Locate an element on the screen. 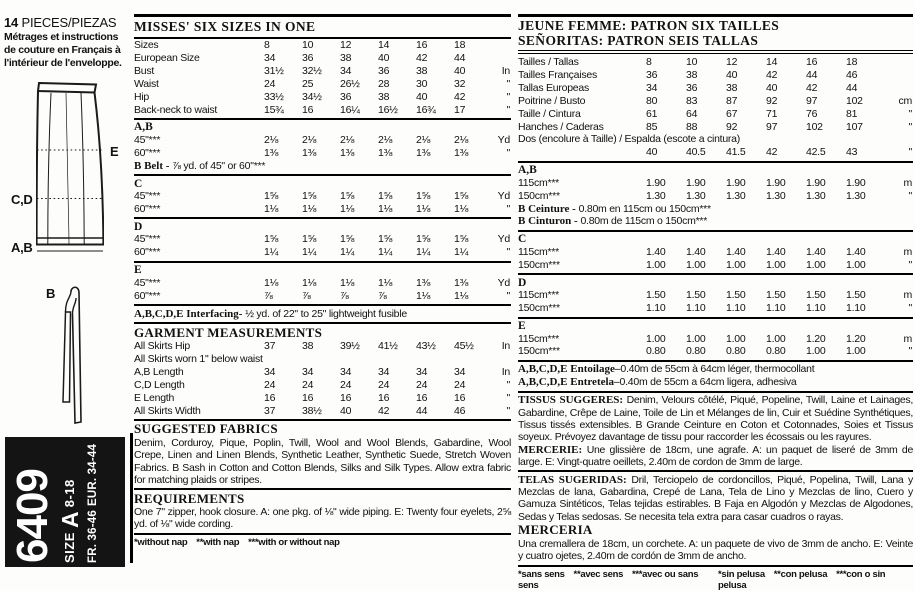 The image size is (915, 591). row-value: 16¼ is located at coordinates (359, 110).